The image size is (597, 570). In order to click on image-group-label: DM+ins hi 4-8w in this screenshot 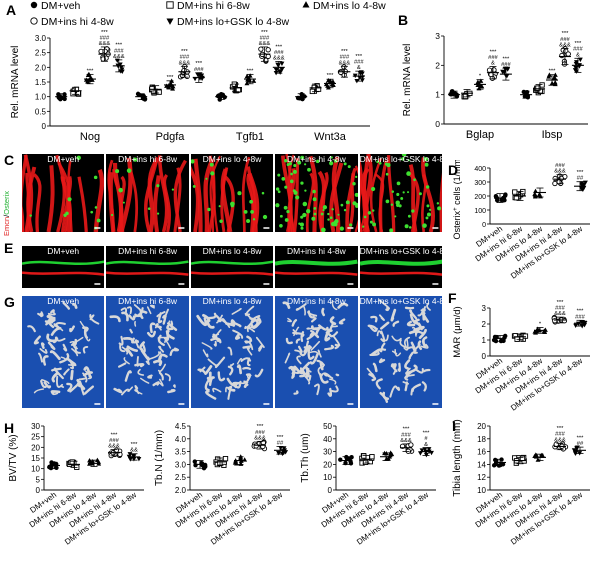, I will do `click(316, 159)`.